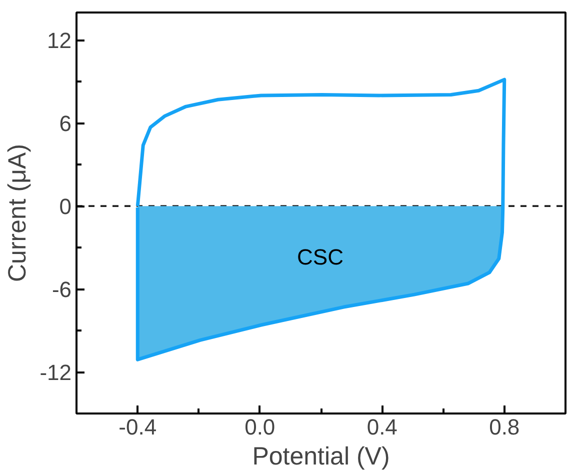 This screenshot has height=473, width=569. I want to click on y-axis-title: Current (μA), so click(18, 213).